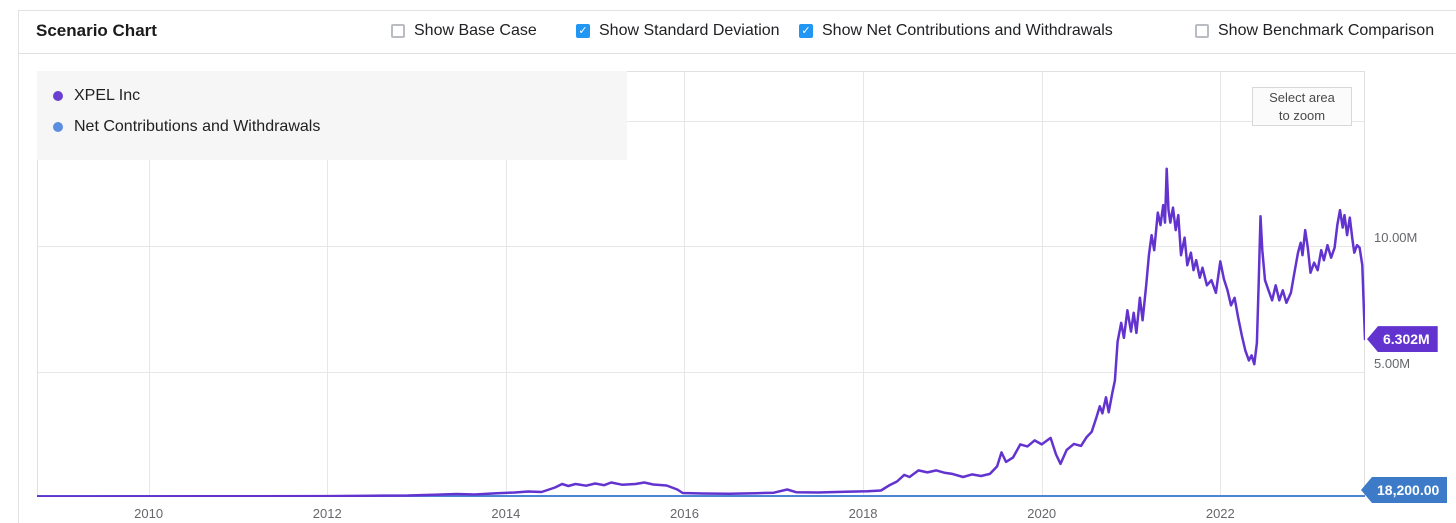 This screenshot has width=1456, height=523. I want to click on checkbox-show-net-contributions: ✓ Show Net Contributions and Withdrawals, so click(956, 31).